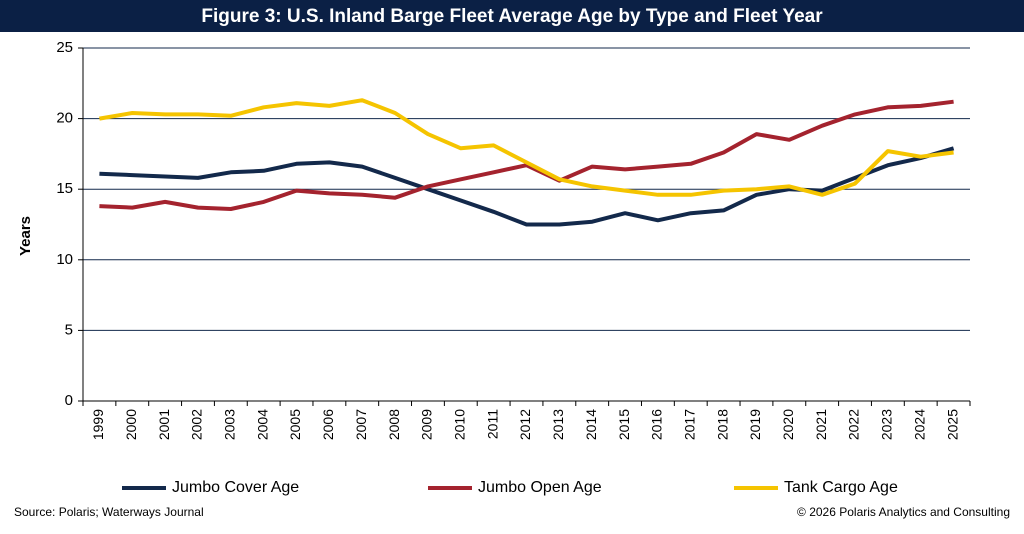  What do you see at coordinates (295, 424) in the screenshot?
I see `x-tick-label: 2005` at bounding box center [295, 424].